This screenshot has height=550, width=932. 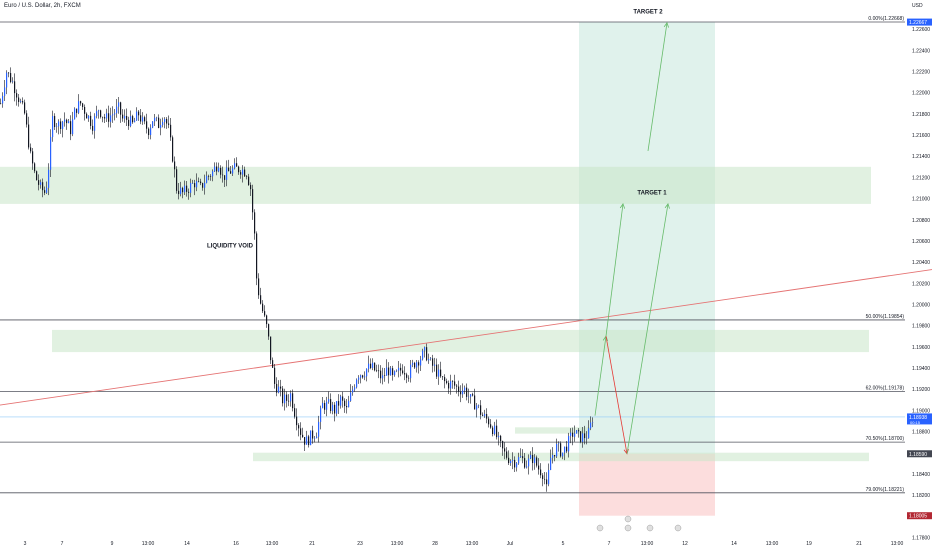 What do you see at coordinates (657, 86) in the screenshot?
I see `arrow-up-target2` at bounding box center [657, 86].